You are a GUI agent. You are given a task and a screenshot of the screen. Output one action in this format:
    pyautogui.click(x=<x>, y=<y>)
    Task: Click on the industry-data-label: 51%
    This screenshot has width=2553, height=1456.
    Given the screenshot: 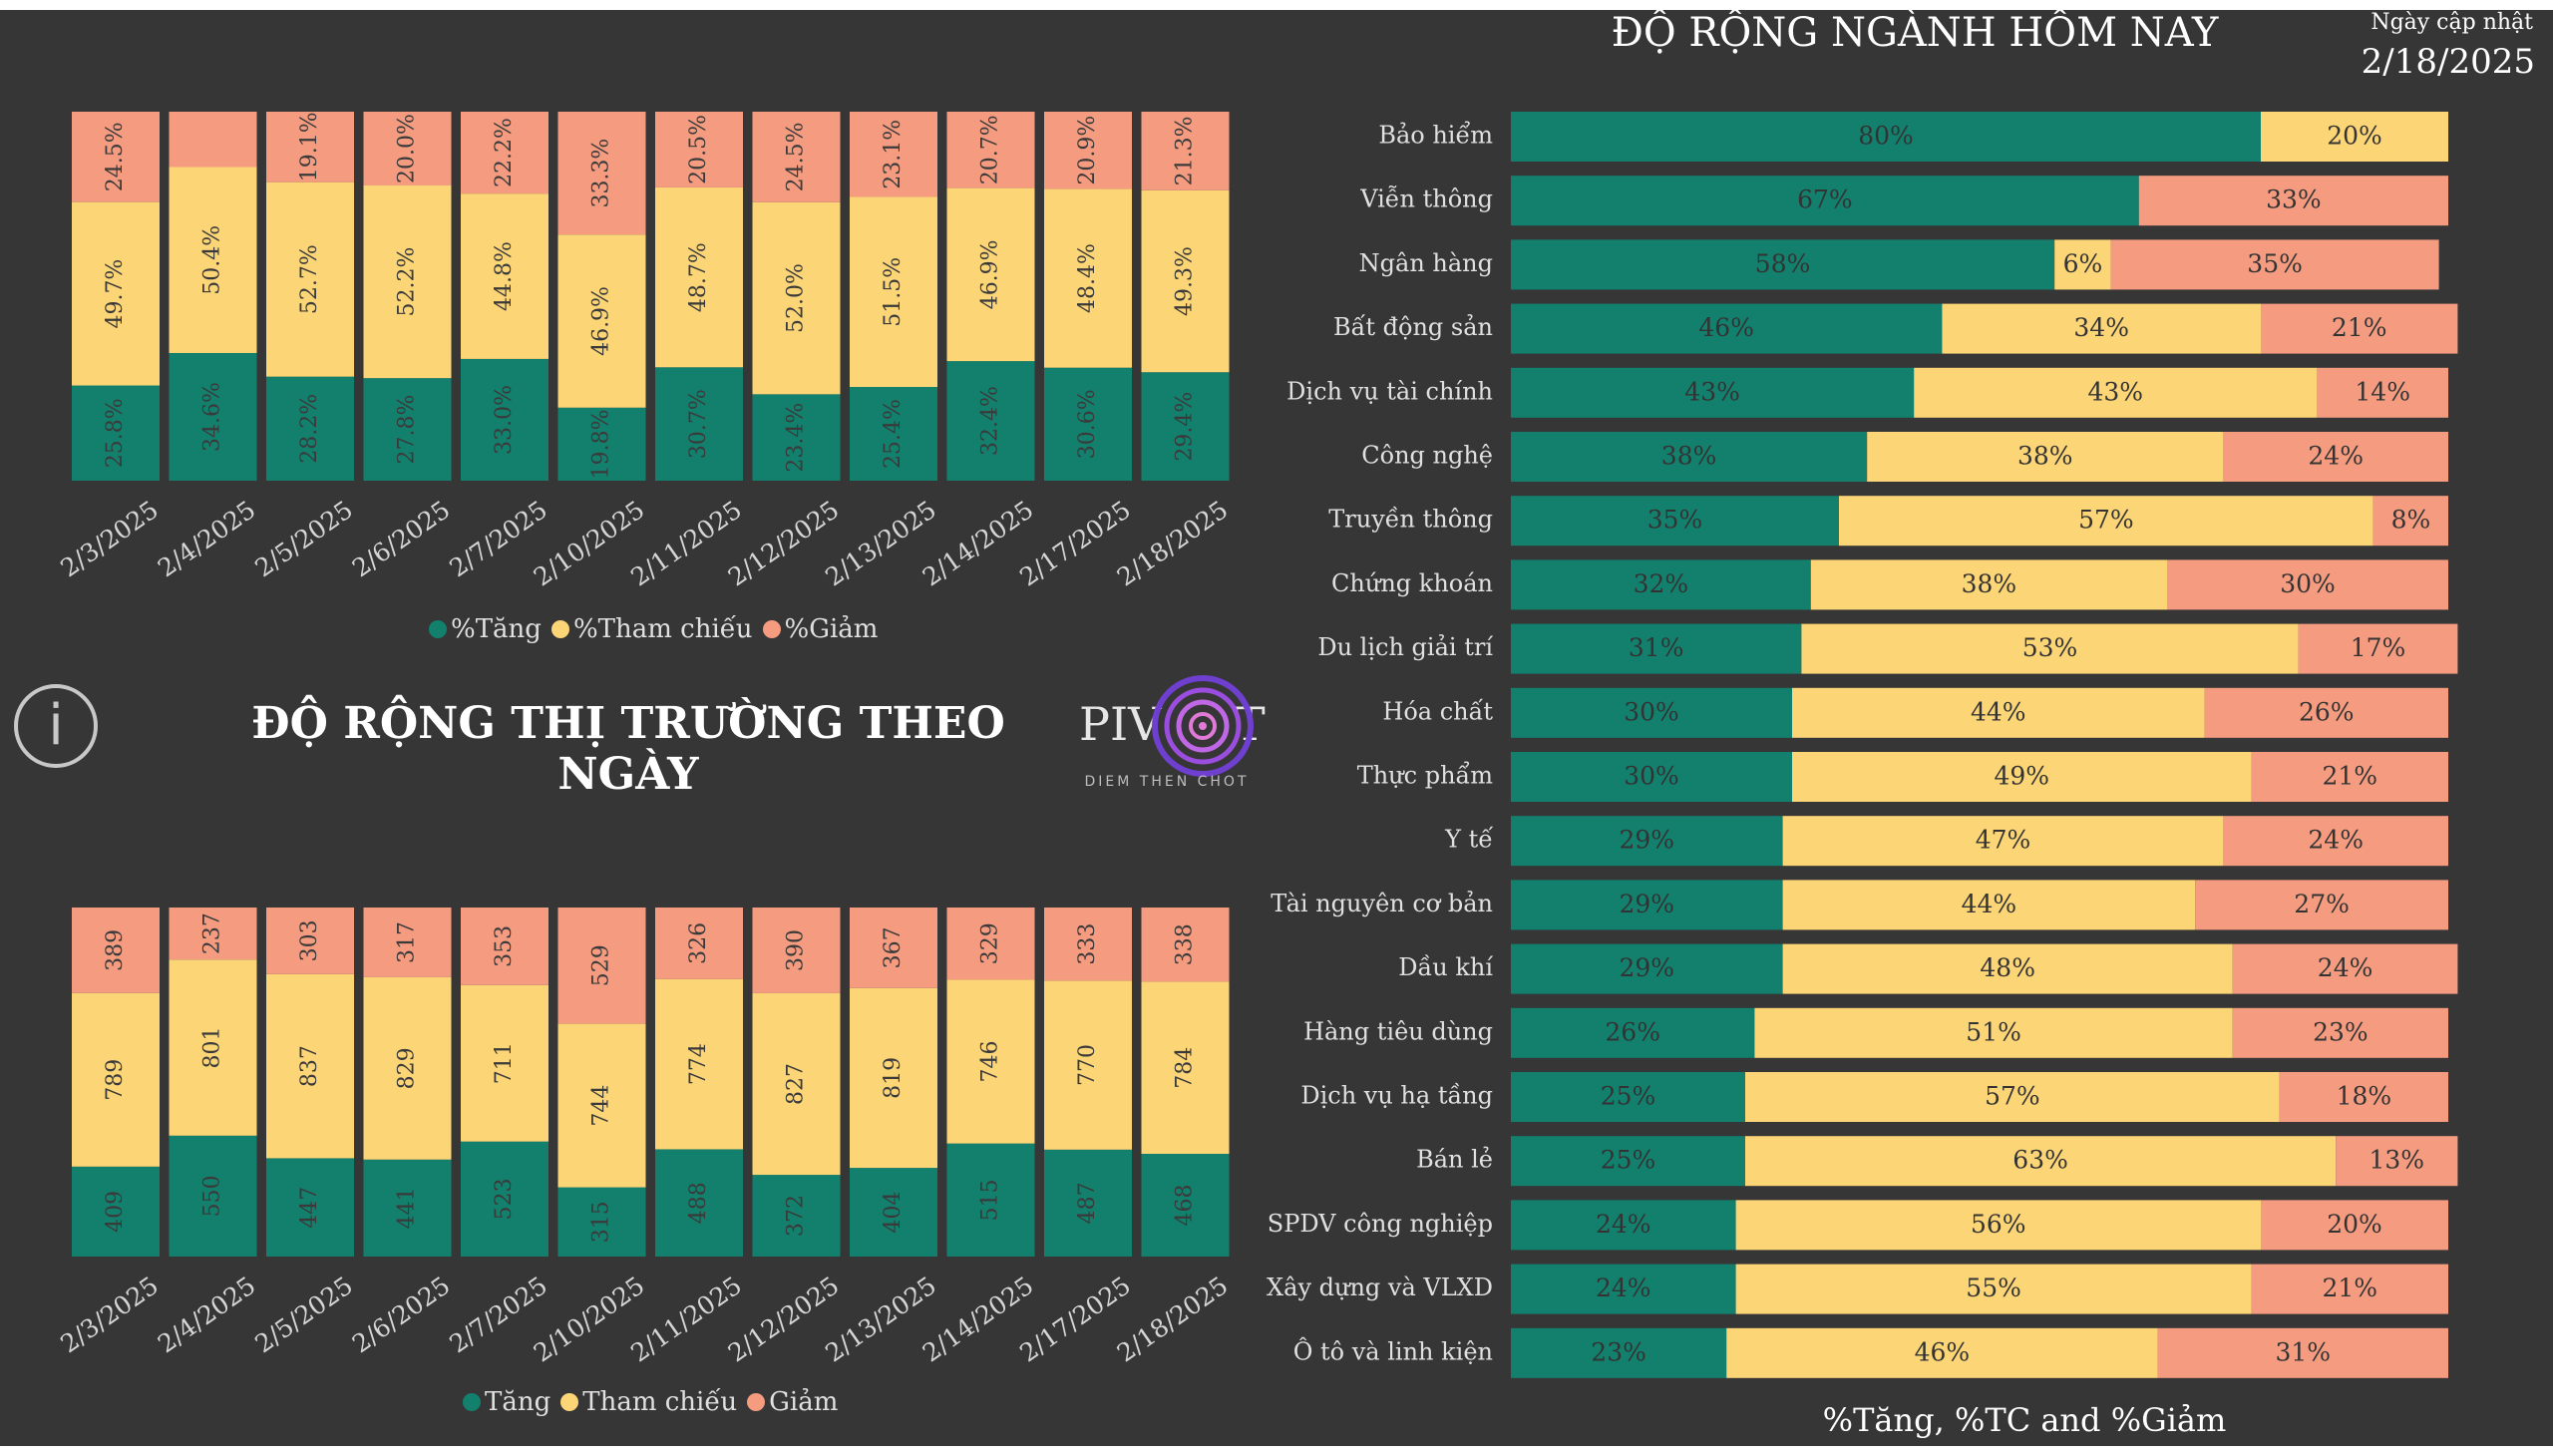 What is the action you would take?
    pyautogui.click(x=1994, y=1031)
    